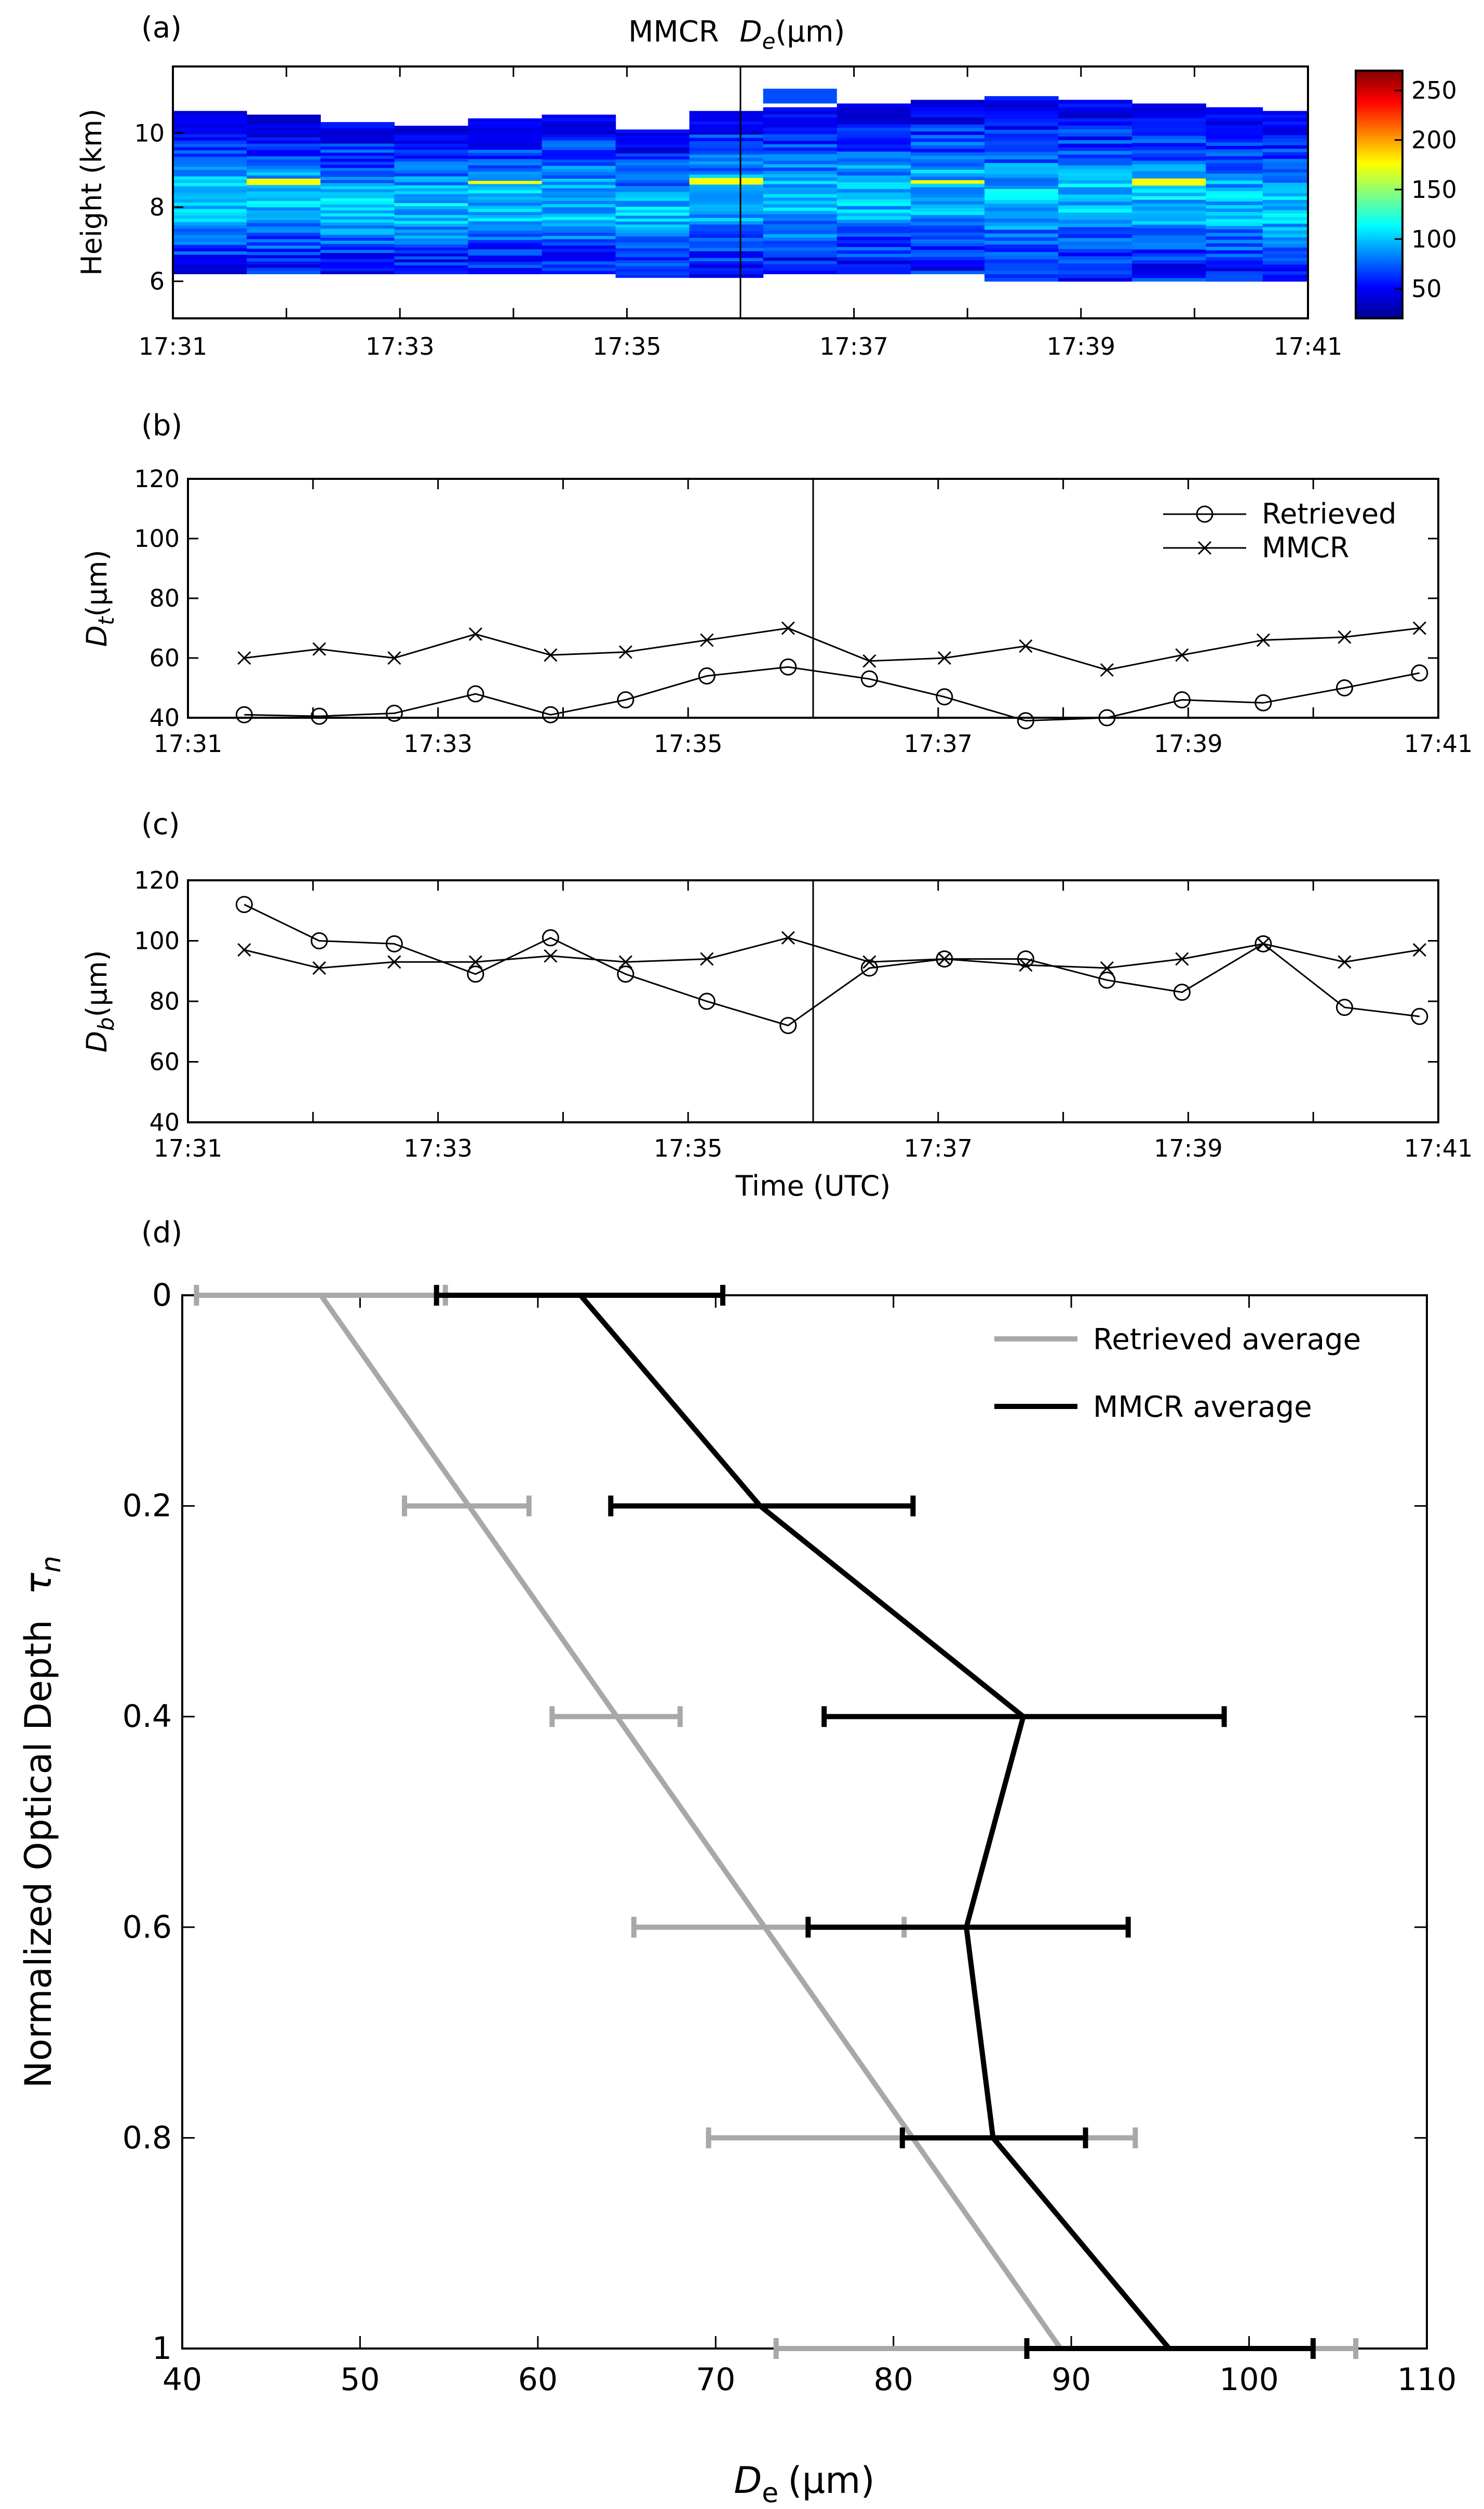 The width and height of the screenshot is (1484, 2509). Describe the element at coordinates (944, 658) in the screenshot. I see `panel-b-mmcr-point` at that location.